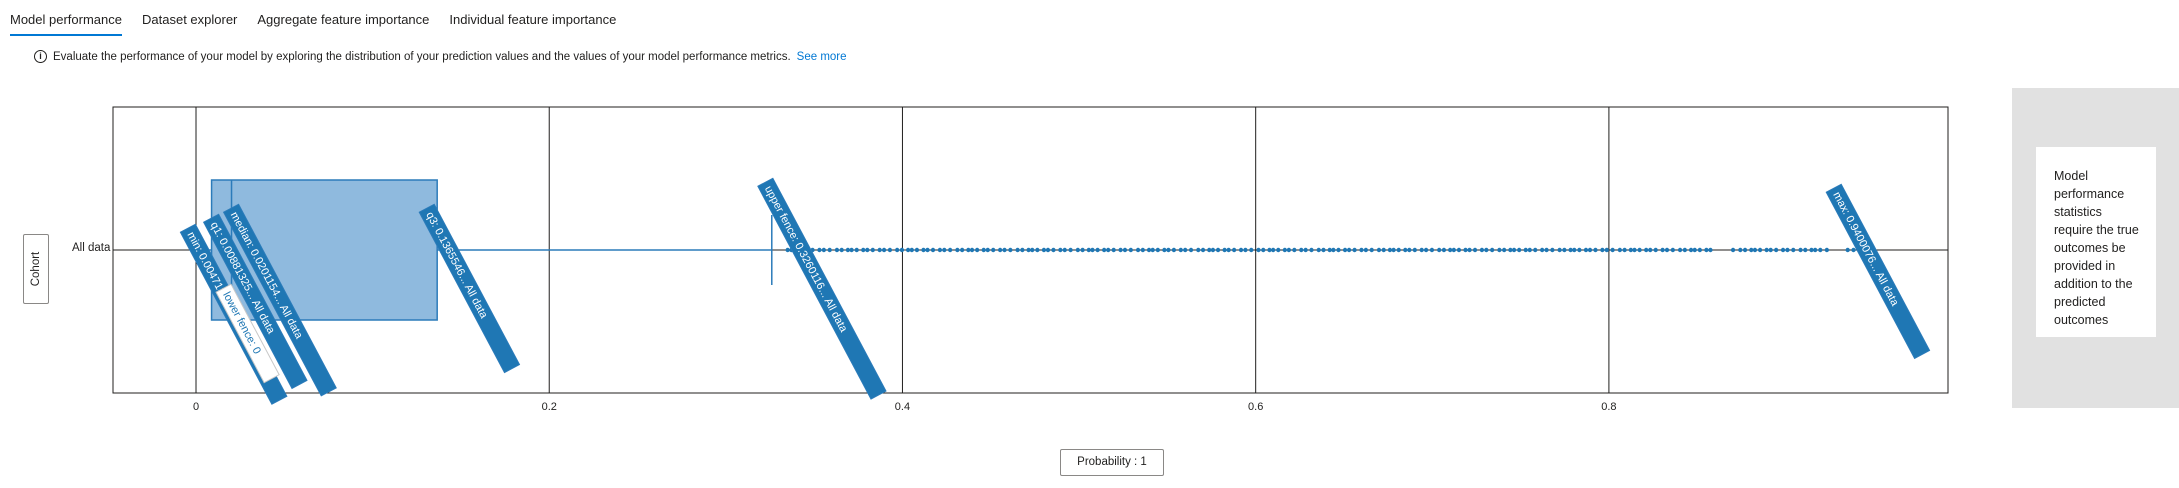 The image size is (2179, 488). I want to click on info-icon: i, so click(40, 56).